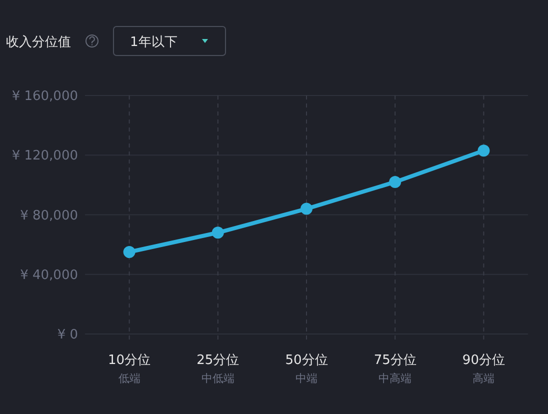 The image size is (548, 414). I want to click on y-tick-label: ¥ 40,000, so click(49, 275).